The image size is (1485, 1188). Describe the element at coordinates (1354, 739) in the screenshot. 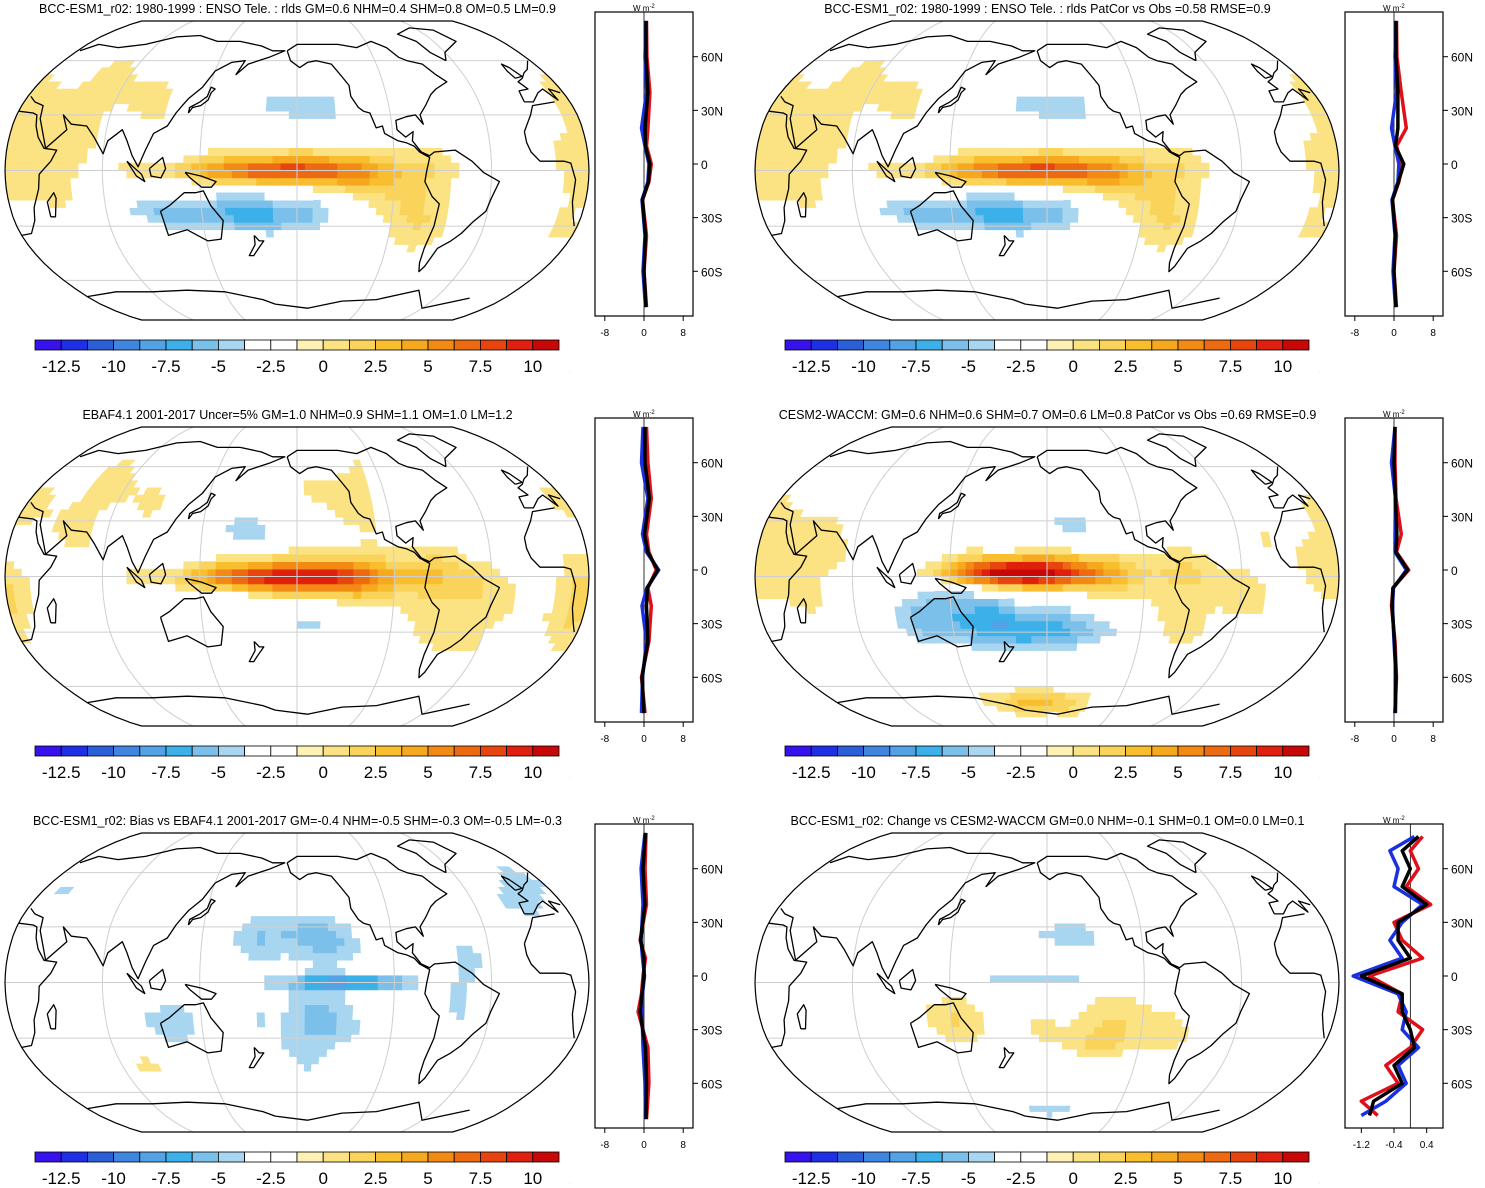

I see `x-tick-label: -8` at that location.